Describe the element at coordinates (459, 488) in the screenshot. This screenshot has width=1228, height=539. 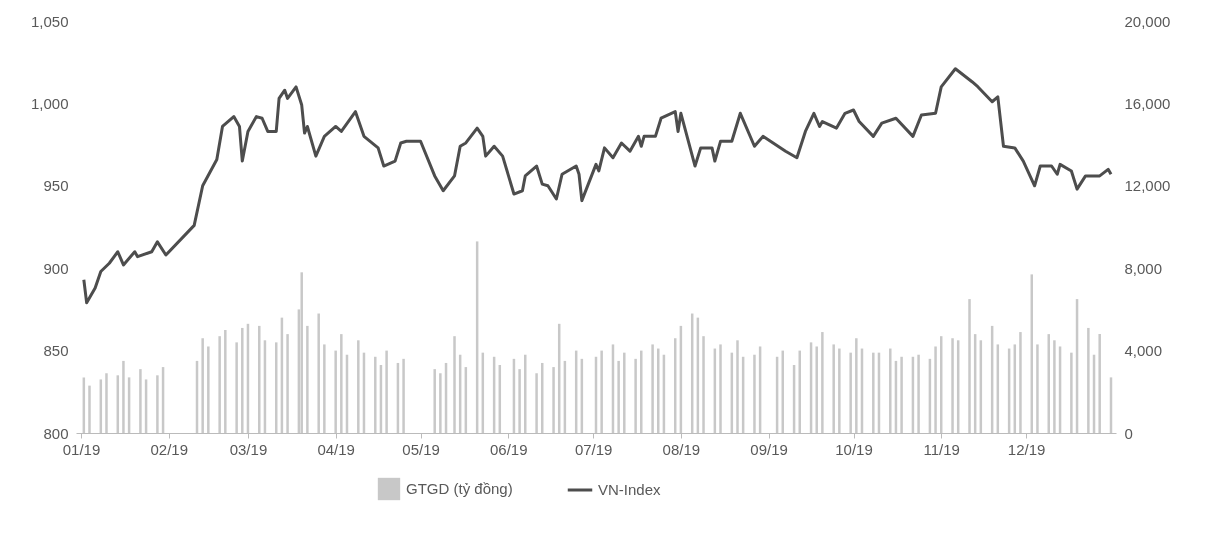
I see `legend-label: GTGD (tỷ đồng)` at that location.